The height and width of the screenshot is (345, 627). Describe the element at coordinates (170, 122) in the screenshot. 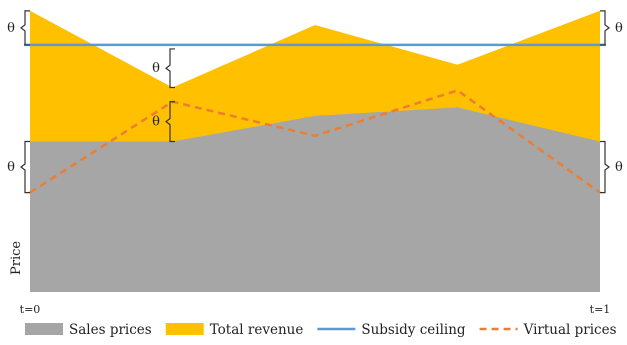

I see `mid-lower-brace` at that location.